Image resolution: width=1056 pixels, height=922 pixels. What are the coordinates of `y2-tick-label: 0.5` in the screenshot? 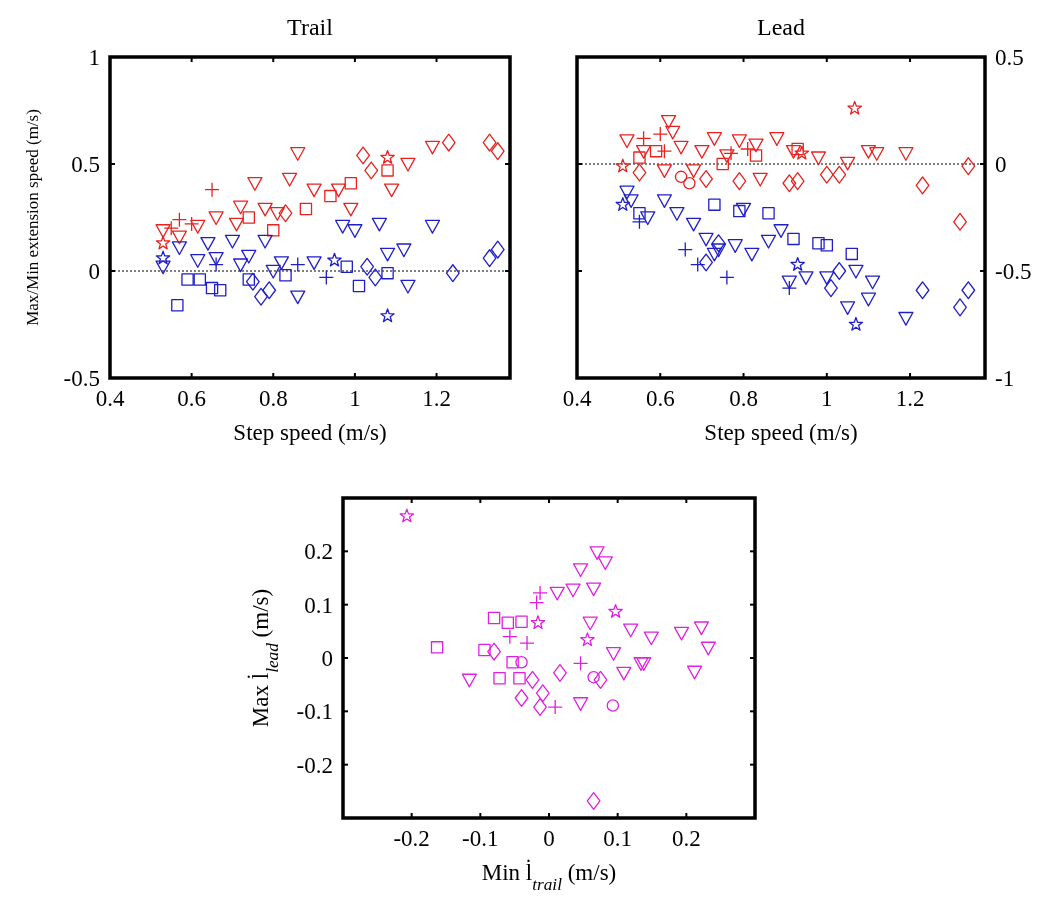 It's located at (1009, 58).